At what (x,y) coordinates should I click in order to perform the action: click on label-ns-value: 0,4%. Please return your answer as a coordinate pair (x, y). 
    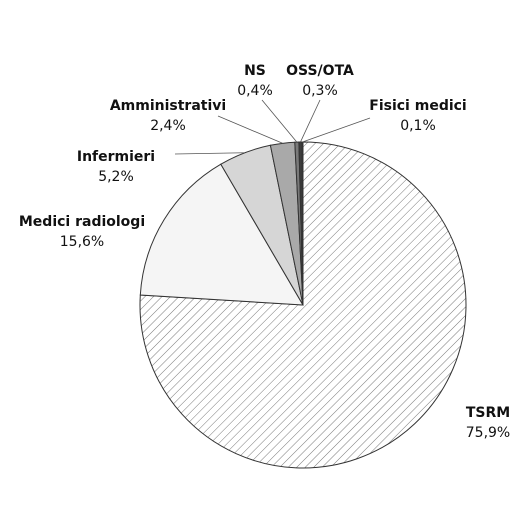
    Looking at the image, I should click on (255, 91).